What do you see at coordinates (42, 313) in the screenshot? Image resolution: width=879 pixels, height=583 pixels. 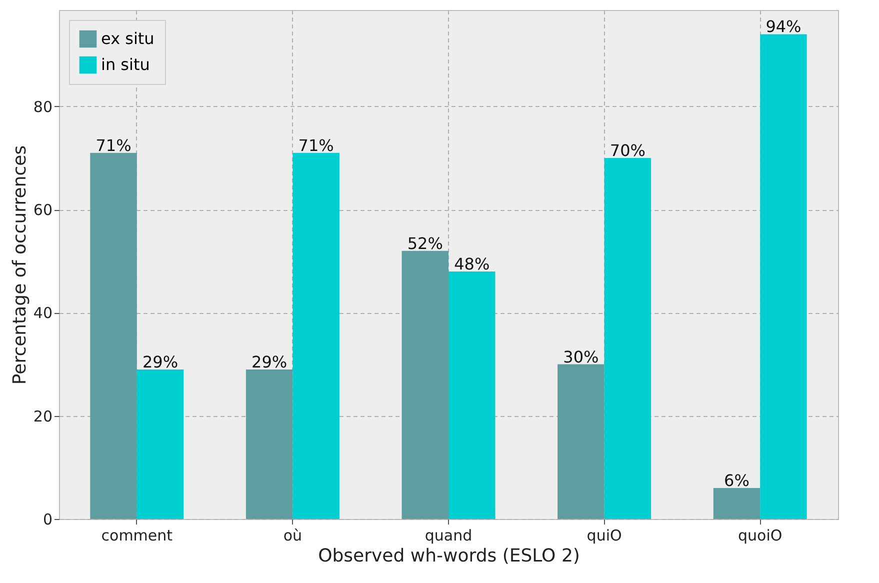 I see `y-tick-label: 40` at bounding box center [42, 313].